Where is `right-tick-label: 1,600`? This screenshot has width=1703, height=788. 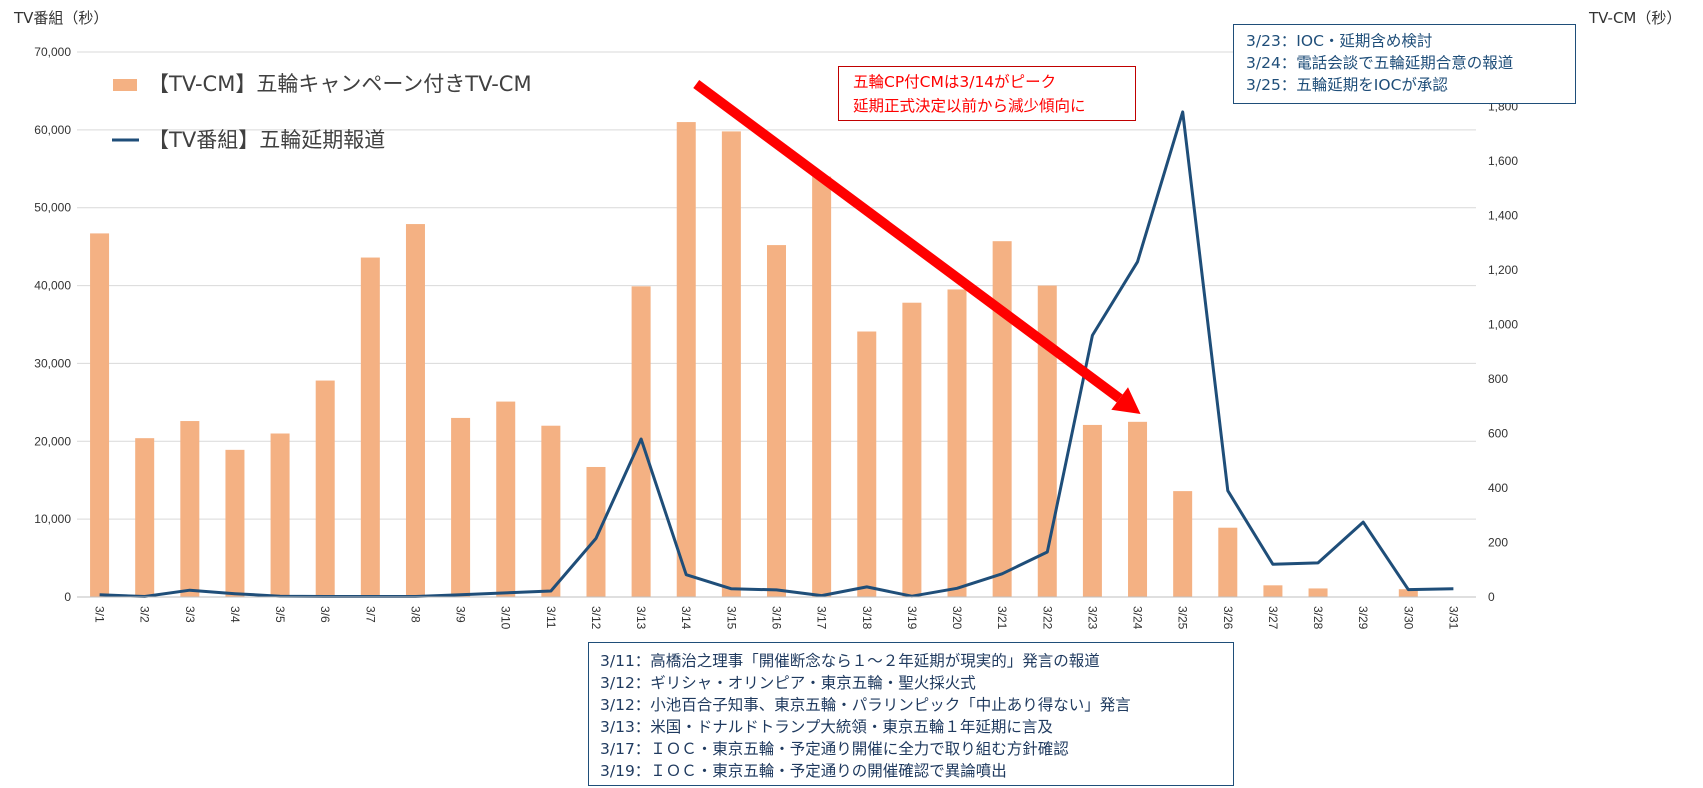
right-tick-label: 1,600 is located at coordinates (1503, 161).